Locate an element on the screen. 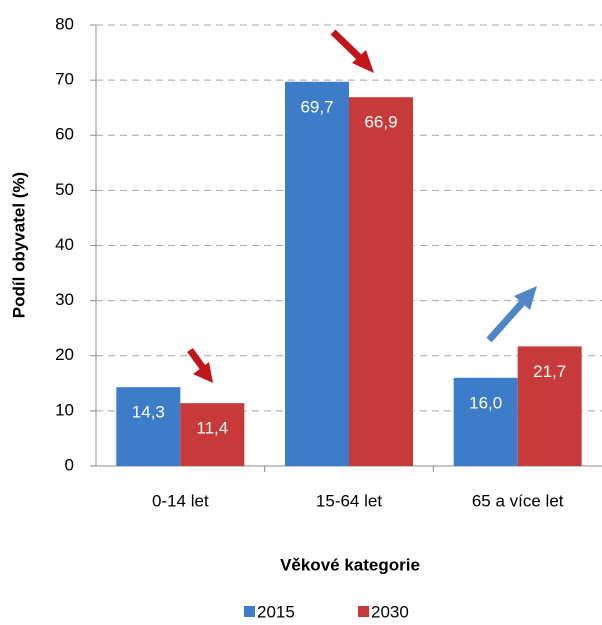  value-label: 21,7 is located at coordinates (549, 371).